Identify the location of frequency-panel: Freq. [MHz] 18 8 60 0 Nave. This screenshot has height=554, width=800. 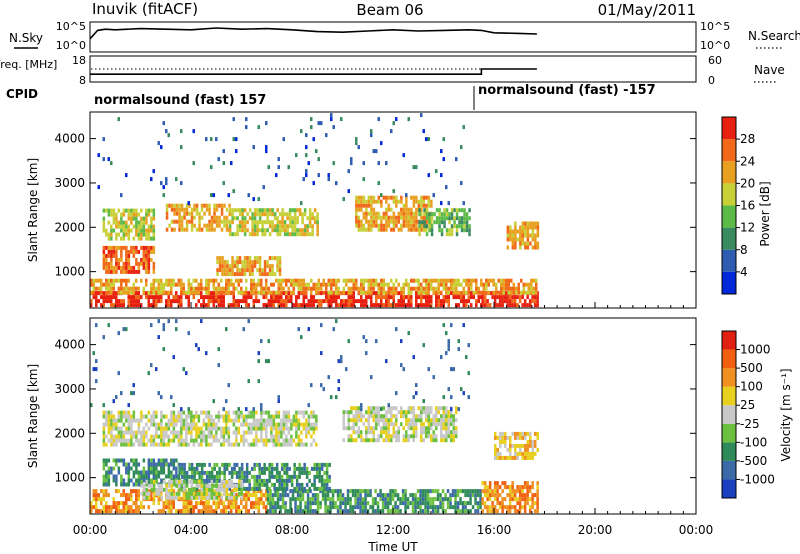
(392, 70).